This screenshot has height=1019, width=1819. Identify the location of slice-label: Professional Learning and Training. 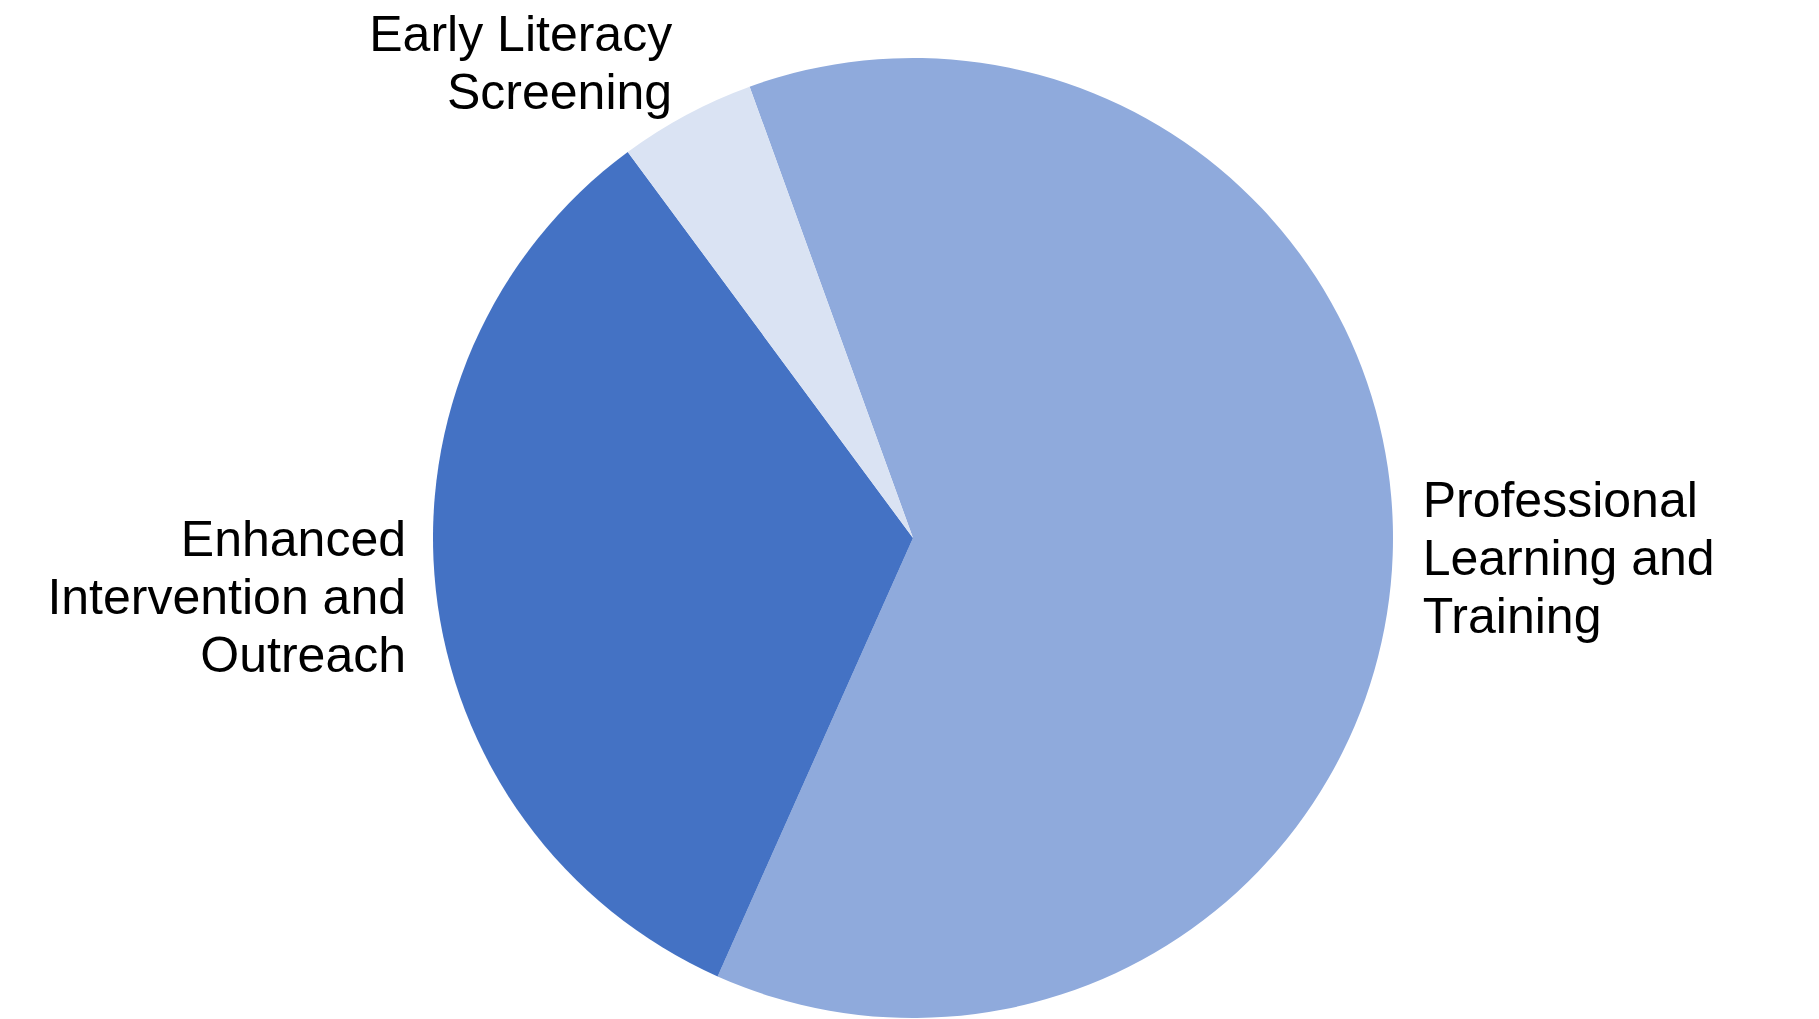
(1568, 557).